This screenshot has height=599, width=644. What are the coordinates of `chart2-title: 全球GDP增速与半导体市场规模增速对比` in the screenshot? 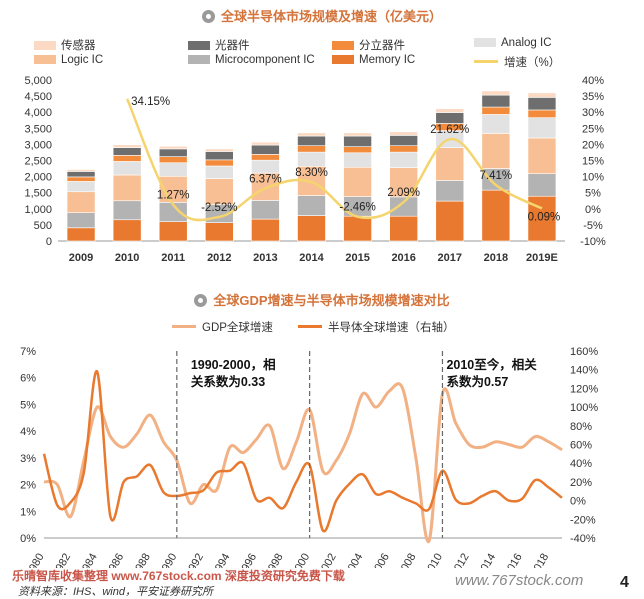 It's located at (322, 299).